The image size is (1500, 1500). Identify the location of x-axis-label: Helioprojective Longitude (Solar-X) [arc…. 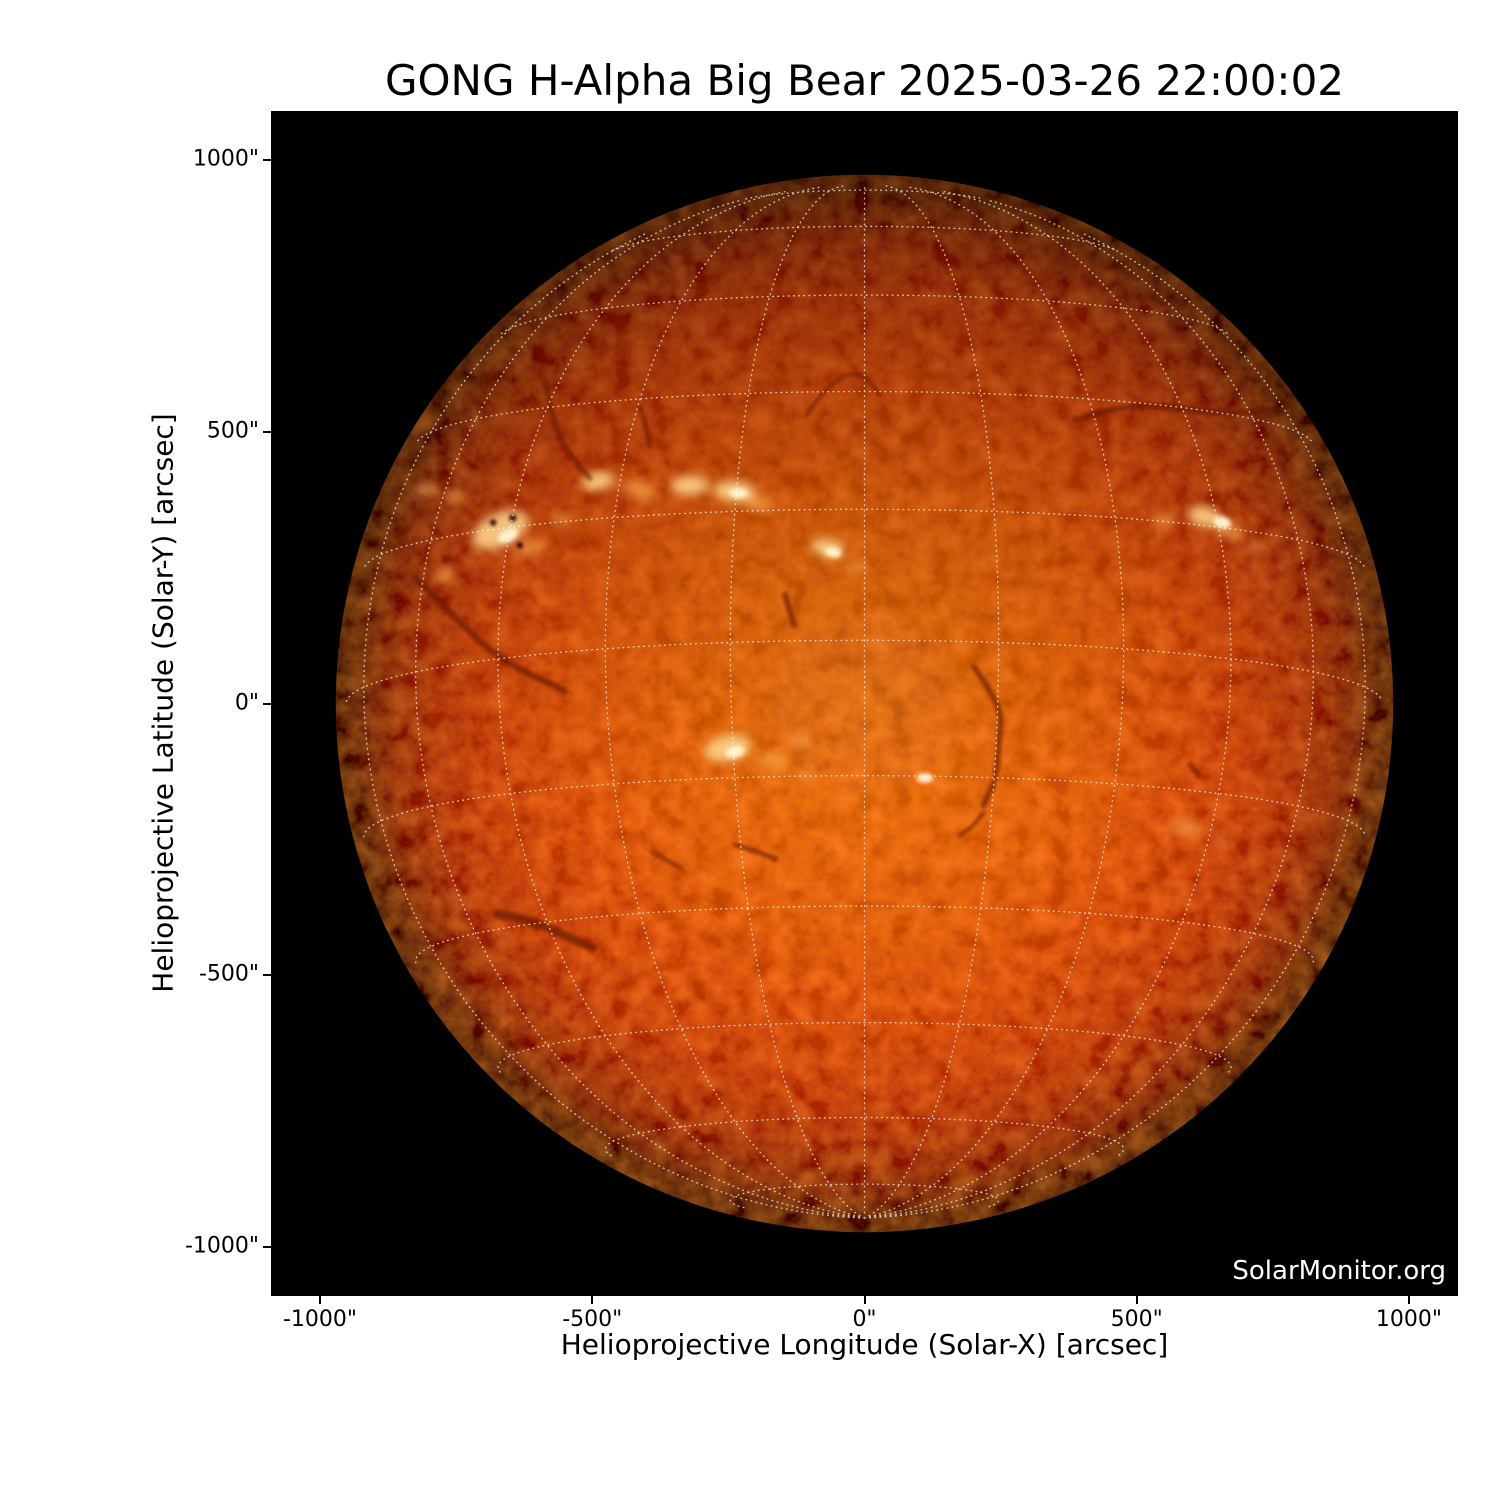
(864, 1344).